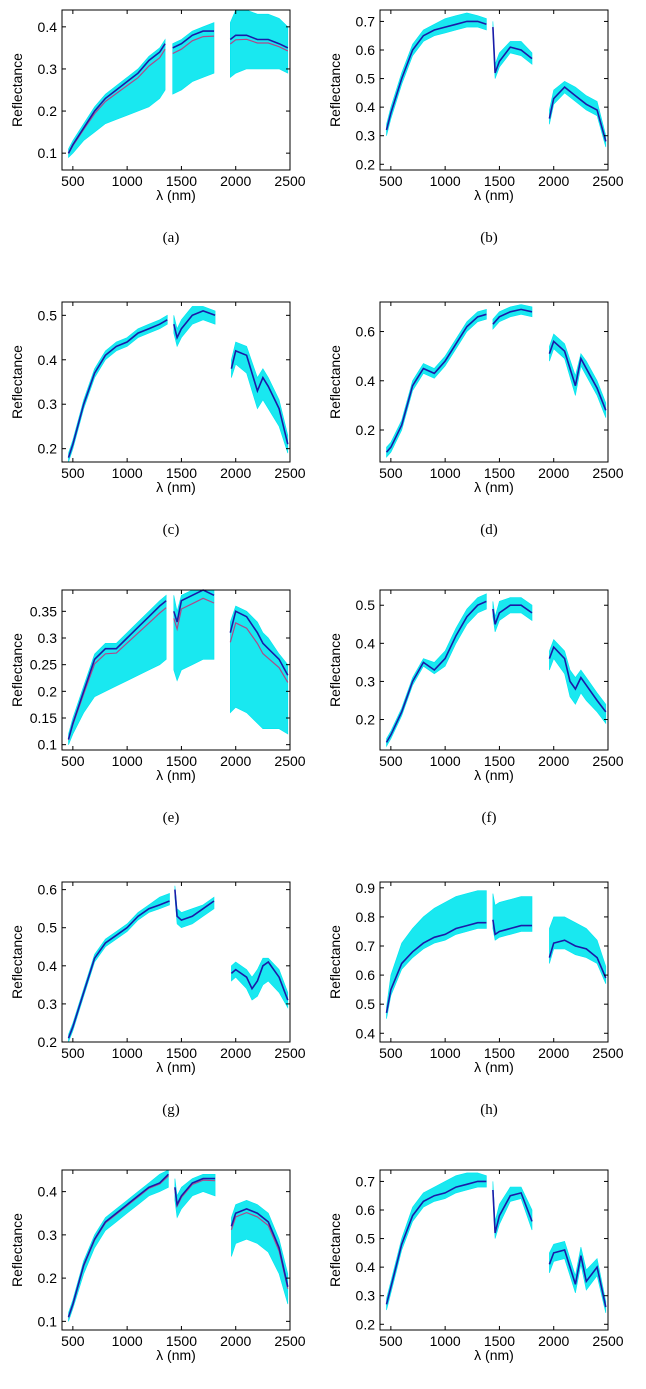 The image size is (646, 1389). I want to click on y-tick-label: 0.35, so click(43, 611).